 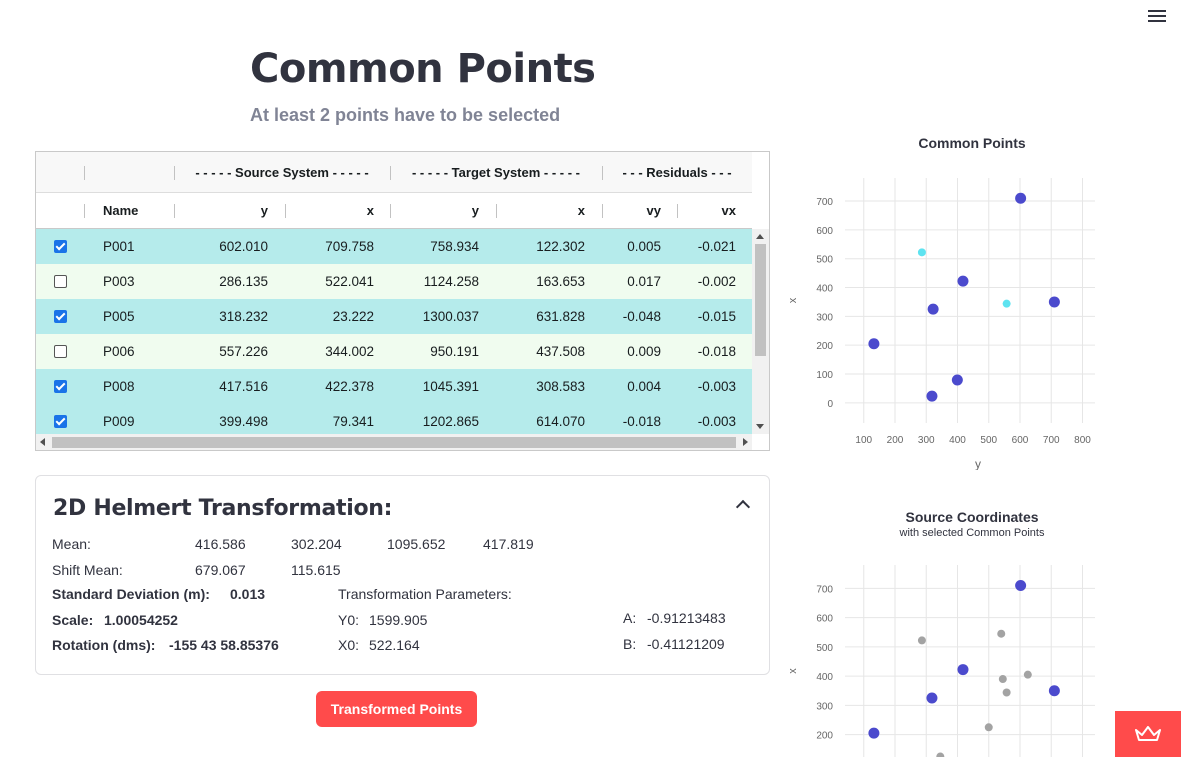 What do you see at coordinates (316, 544) in the screenshot?
I see `mean-value: 302.204` at bounding box center [316, 544].